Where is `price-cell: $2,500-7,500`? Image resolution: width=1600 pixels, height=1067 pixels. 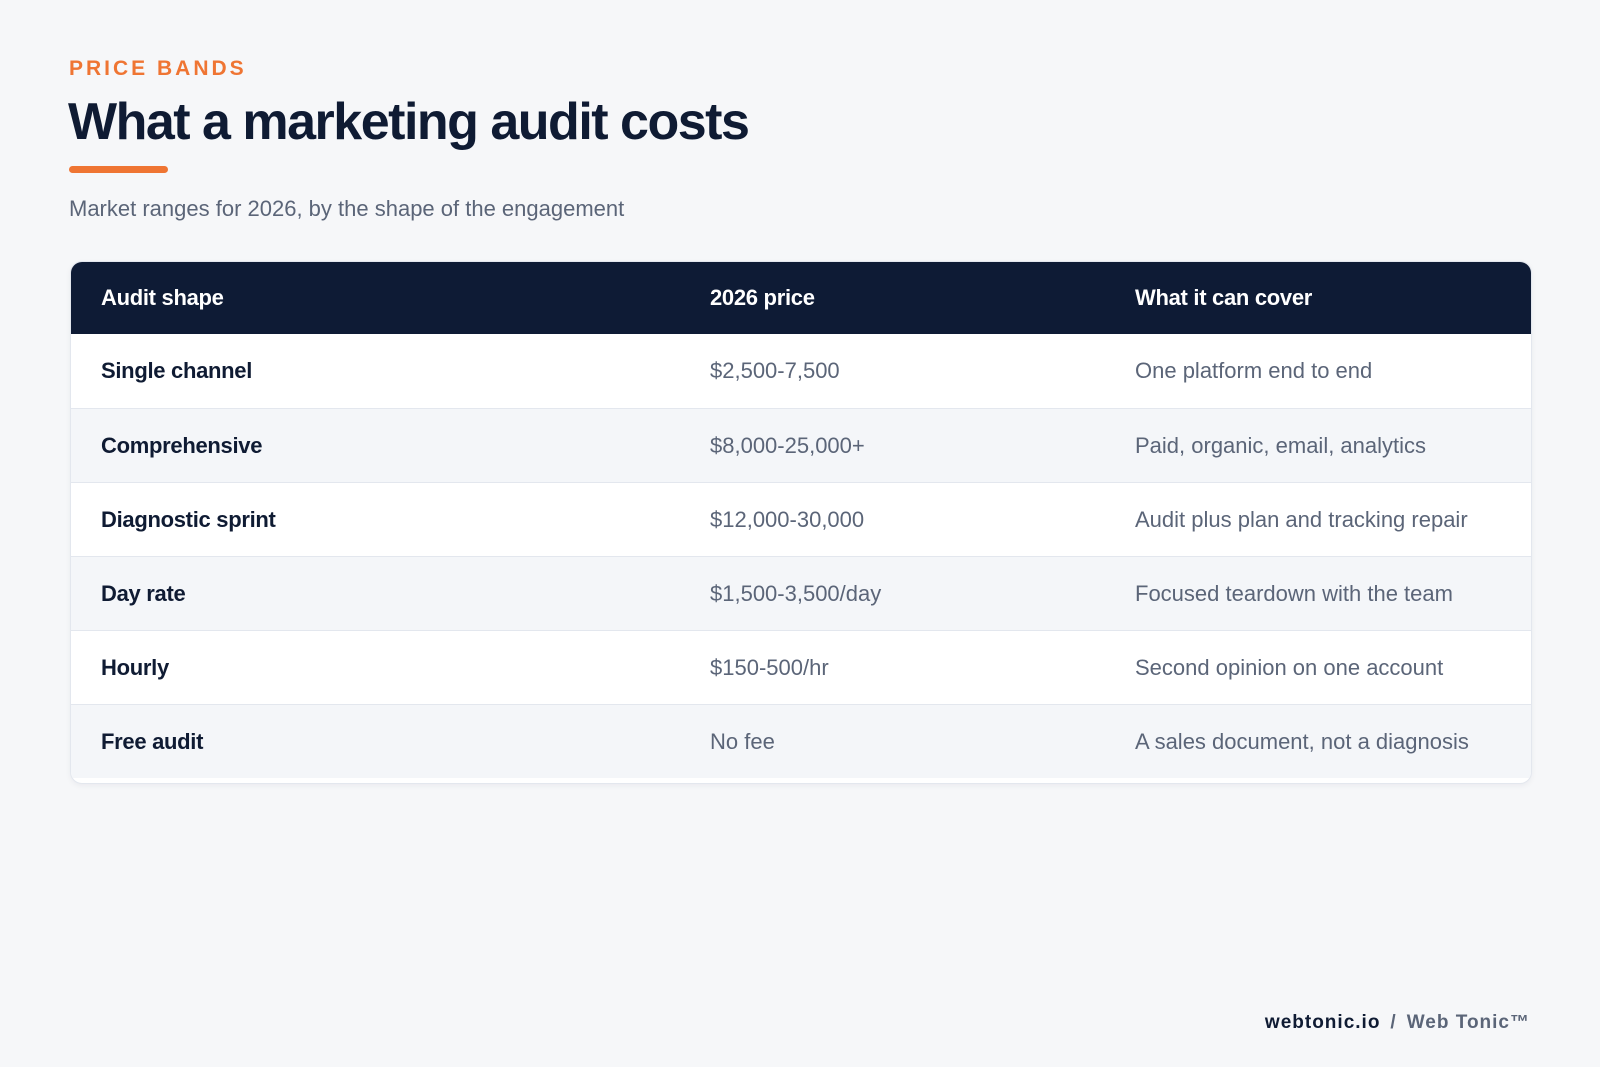 price-cell: $2,500-7,500 is located at coordinates (775, 370).